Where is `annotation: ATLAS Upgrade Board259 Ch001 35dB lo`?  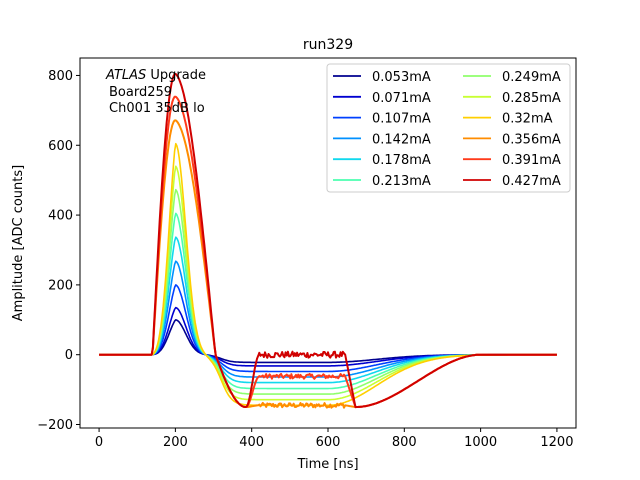 annotation: ATLAS Upgrade Board259 Ch001 35dB lo is located at coordinates (155, 92).